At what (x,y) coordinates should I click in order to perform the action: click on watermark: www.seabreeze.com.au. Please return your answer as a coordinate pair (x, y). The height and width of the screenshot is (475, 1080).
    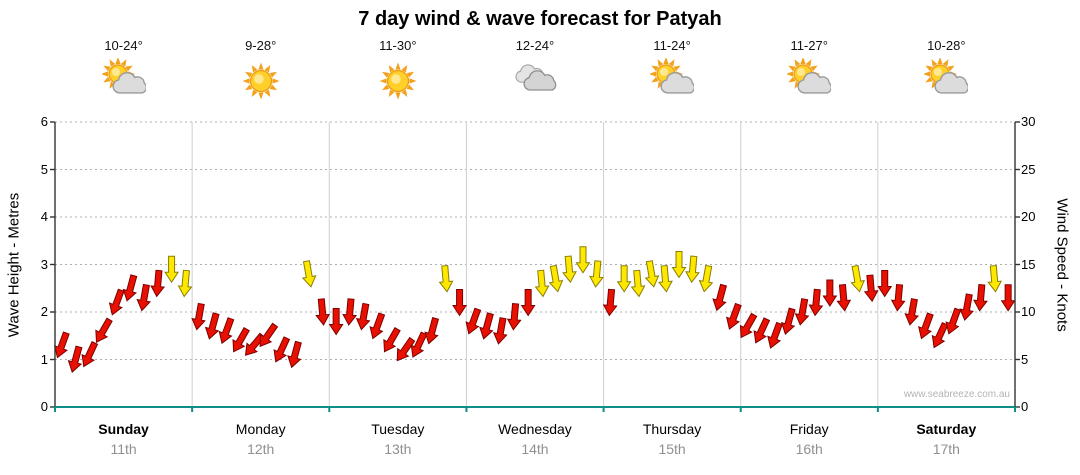
    Looking at the image, I should click on (956, 394).